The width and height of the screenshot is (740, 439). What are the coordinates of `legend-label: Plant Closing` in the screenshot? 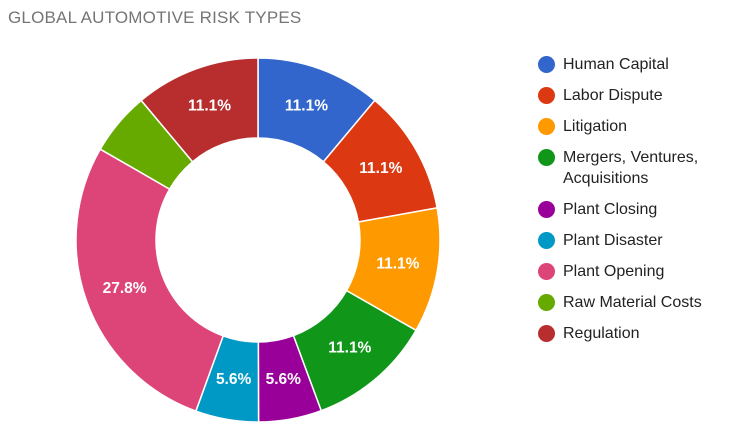 It's located at (610, 209).